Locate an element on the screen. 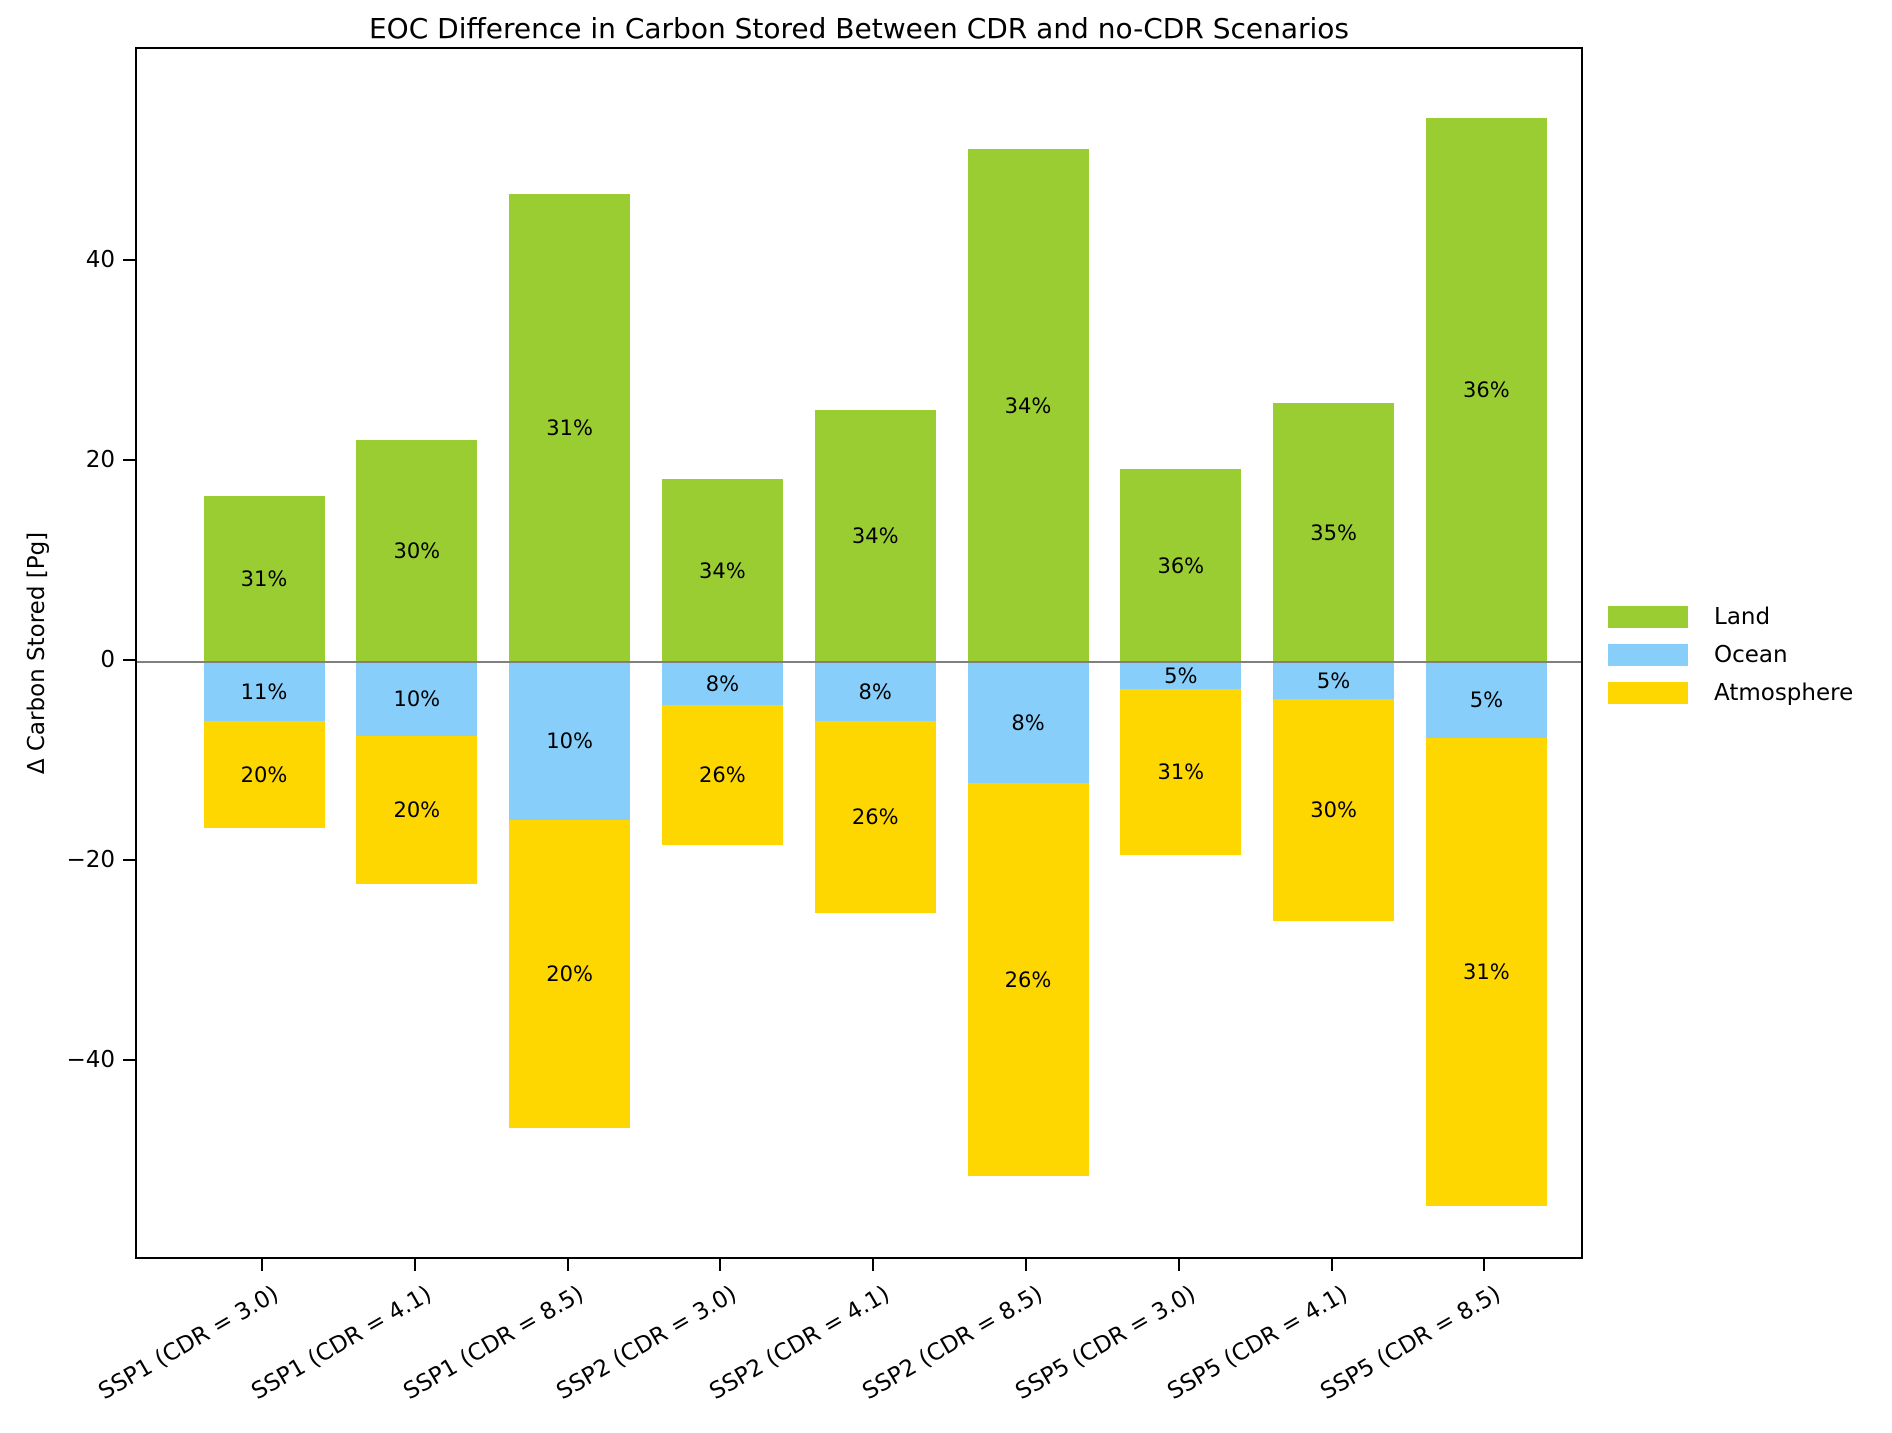  zero-line is located at coordinates (859, 662).